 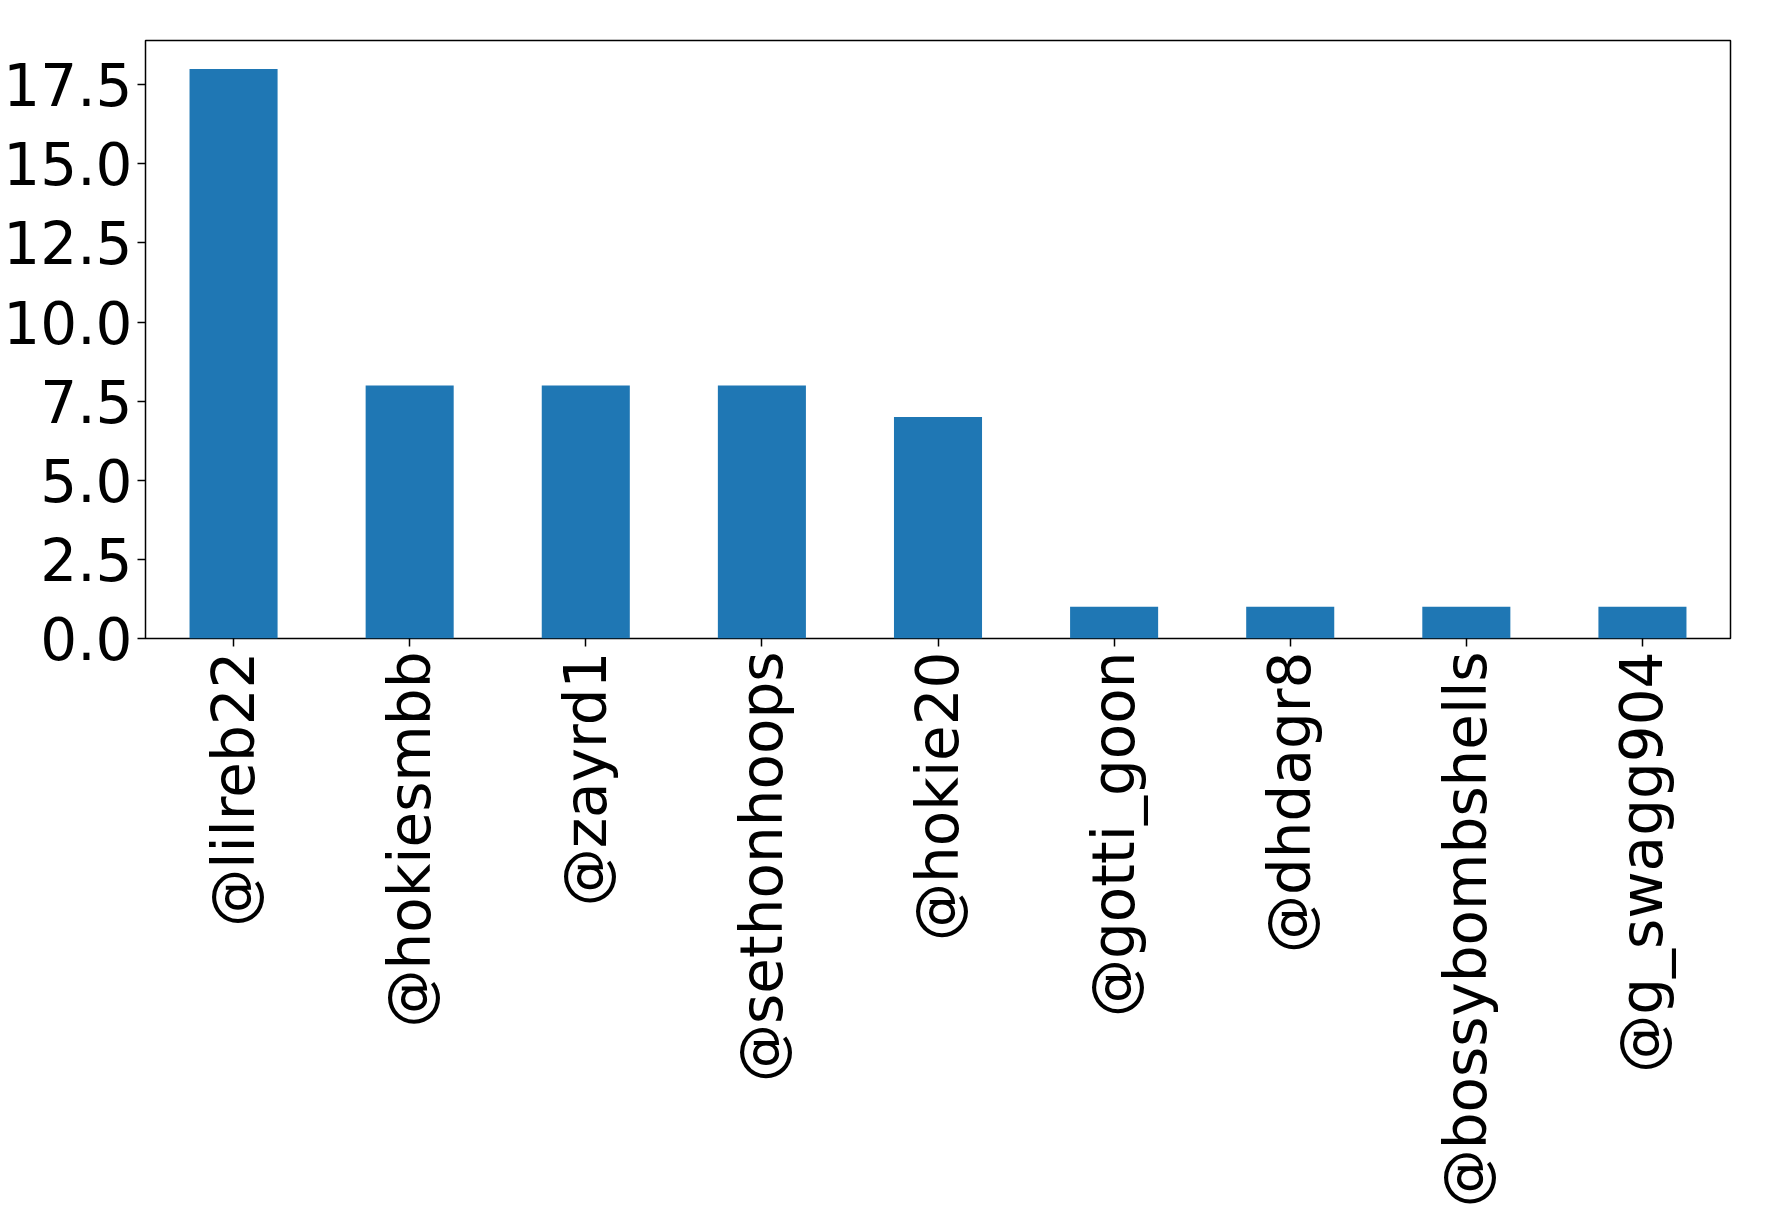 I want to click on x-tick-label: @hokie20, so click(x=938, y=796).